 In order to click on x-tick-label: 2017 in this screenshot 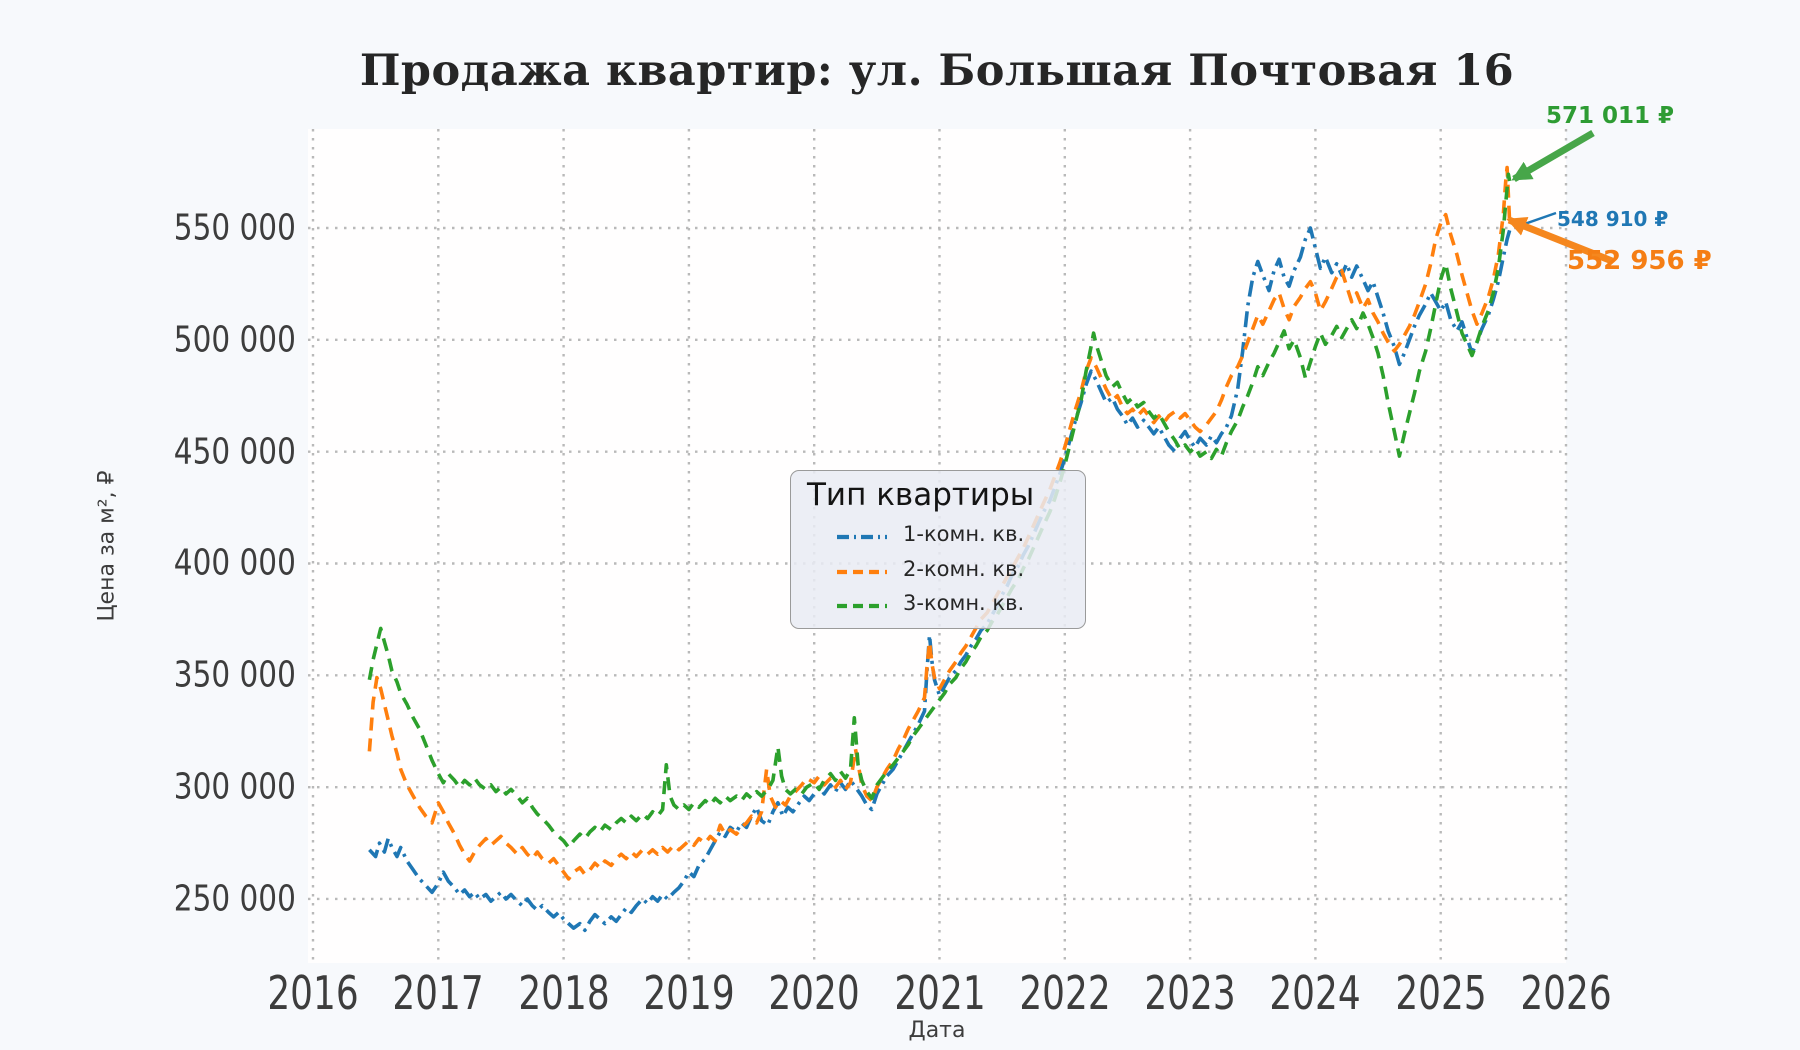, I will do `click(438, 993)`.